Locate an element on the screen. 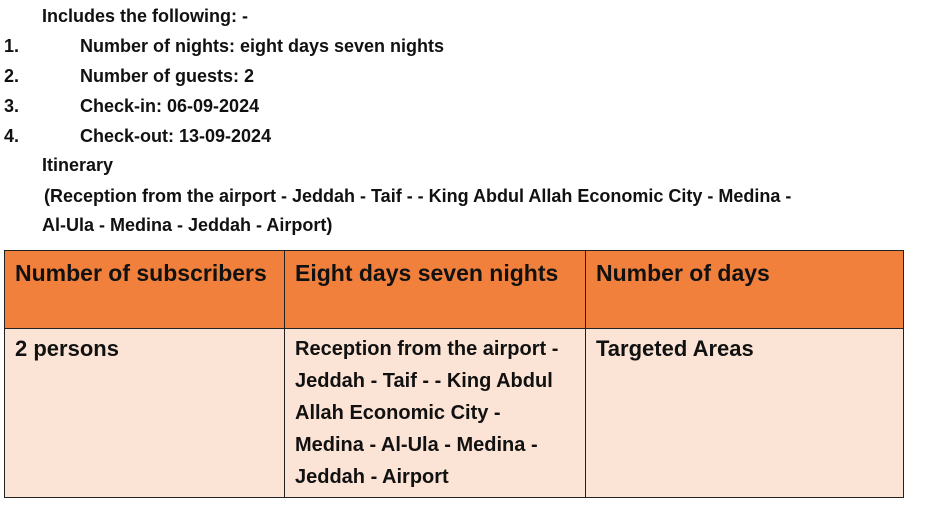 This screenshot has height=520, width=940. list-text: Check-in: 06-09-2024 is located at coordinates (170, 106).